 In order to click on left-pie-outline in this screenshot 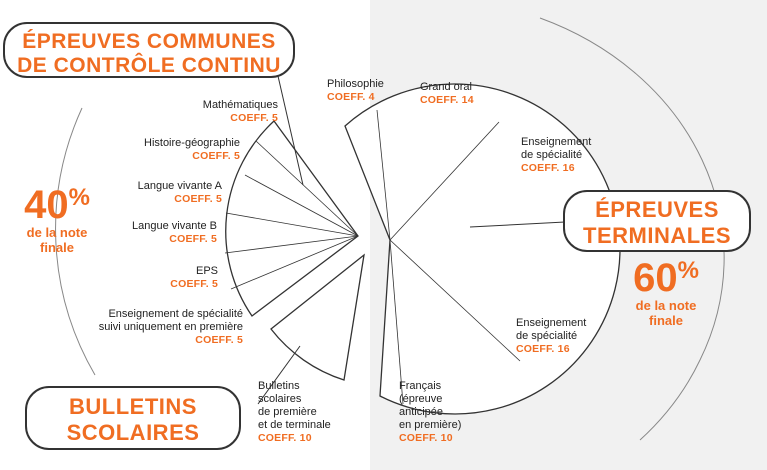, I will do `click(292, 218)`.